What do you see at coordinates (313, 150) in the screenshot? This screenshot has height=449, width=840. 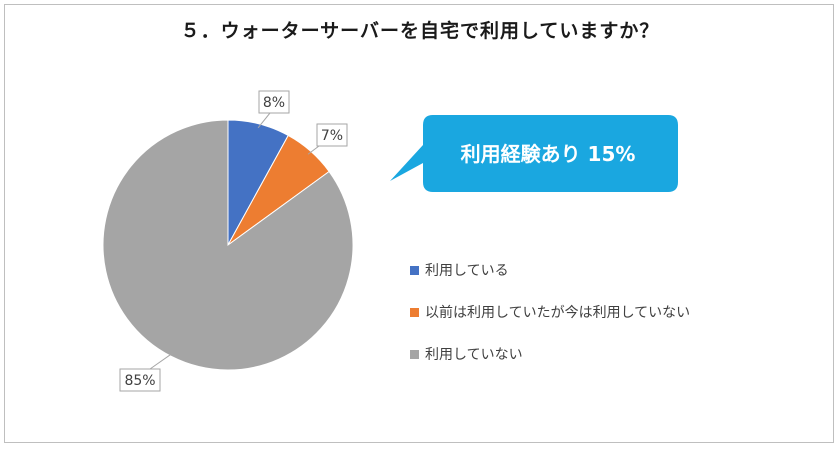 I see `leader-line-used-before` at bounding box center [313, 150].